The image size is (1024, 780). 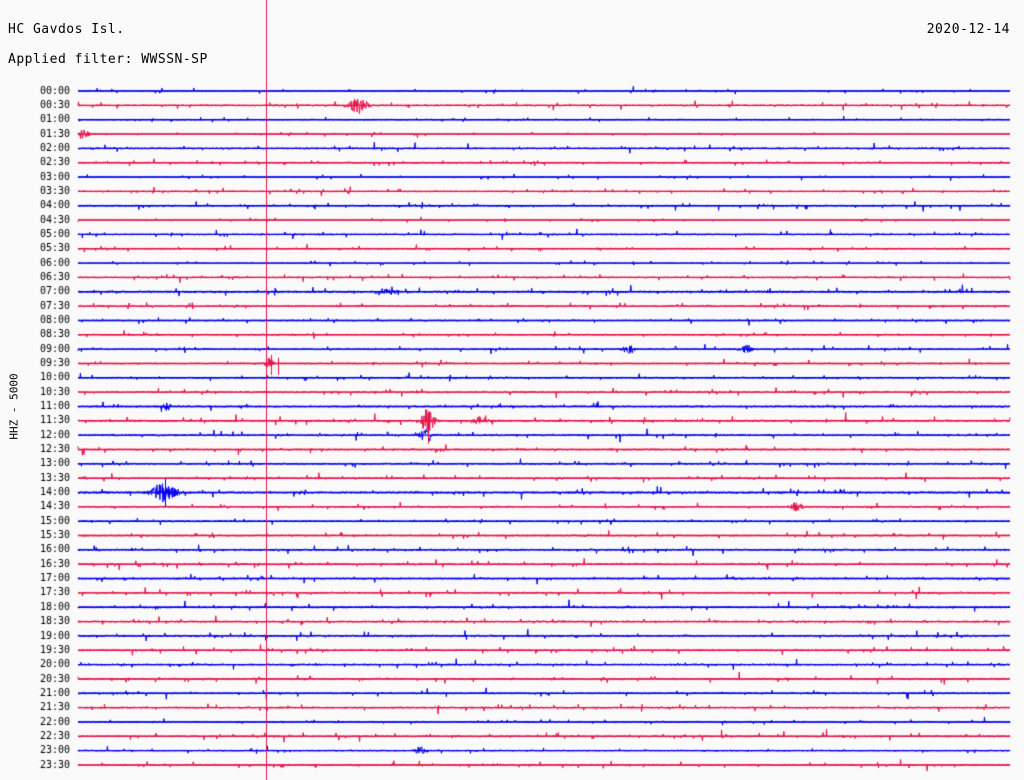 I want to click on date-label: 2020-12-14, so click(x=968, y=29).